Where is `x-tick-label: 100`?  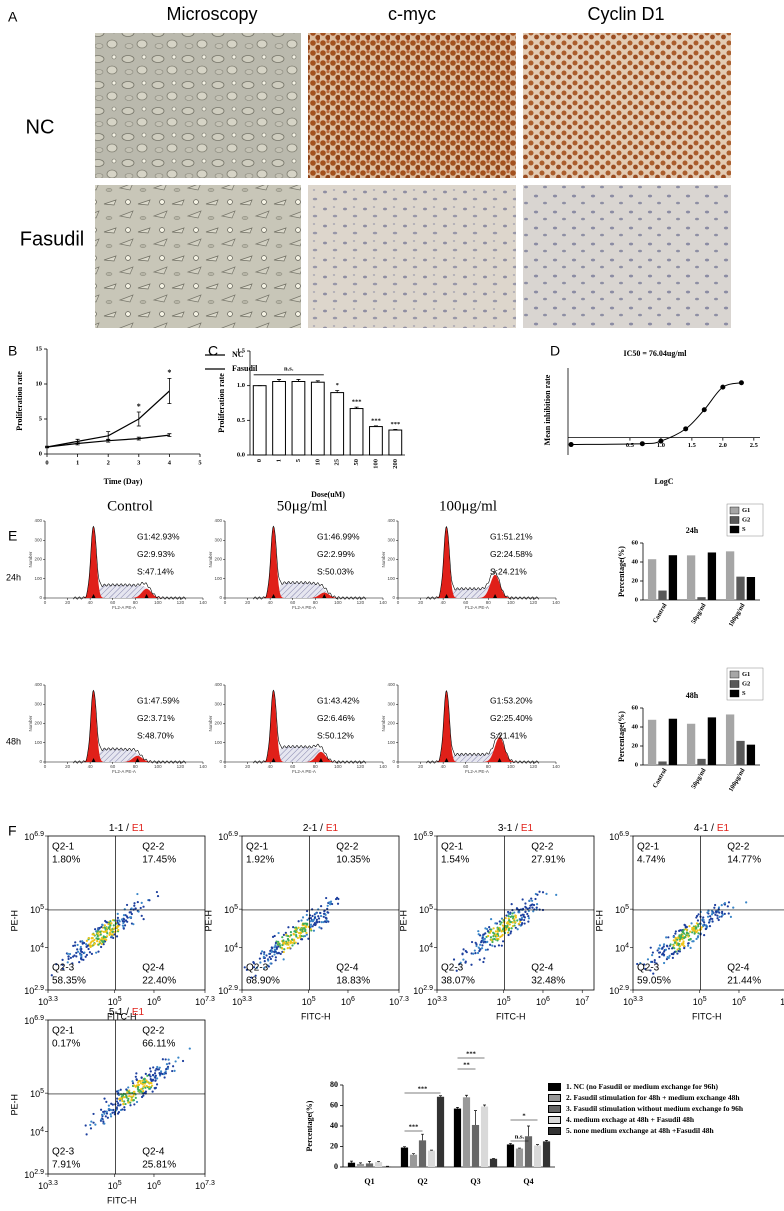
x-tick-label: 100 is located at coordinates (338, 766).